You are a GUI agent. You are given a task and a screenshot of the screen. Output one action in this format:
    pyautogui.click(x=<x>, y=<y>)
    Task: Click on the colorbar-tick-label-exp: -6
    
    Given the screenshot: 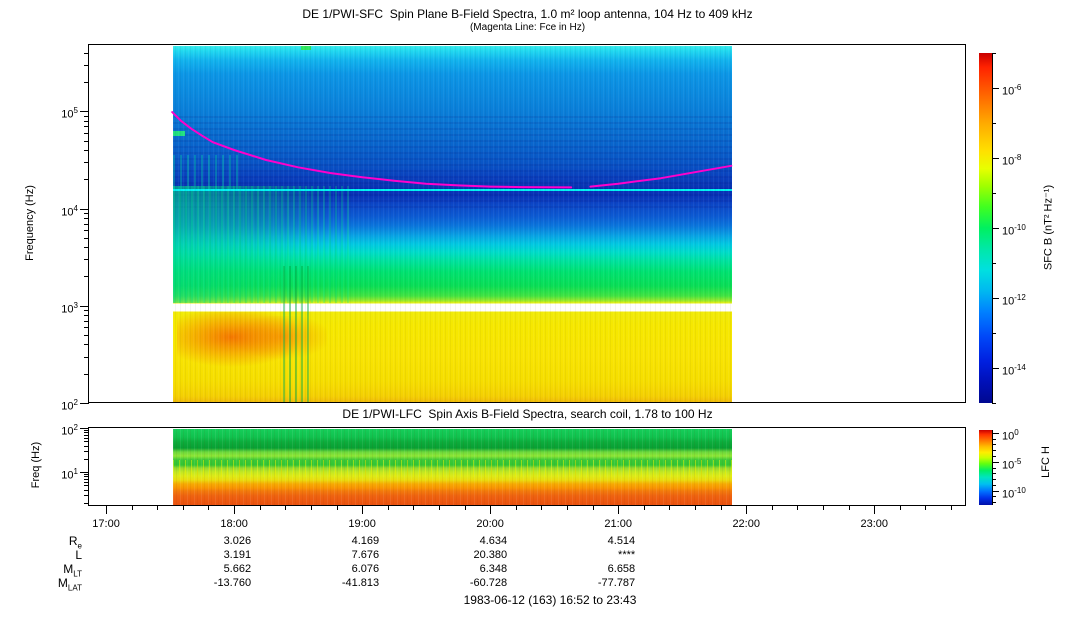 What is the action you would take?
    pyautogui.click(x=1018, y=87)
    